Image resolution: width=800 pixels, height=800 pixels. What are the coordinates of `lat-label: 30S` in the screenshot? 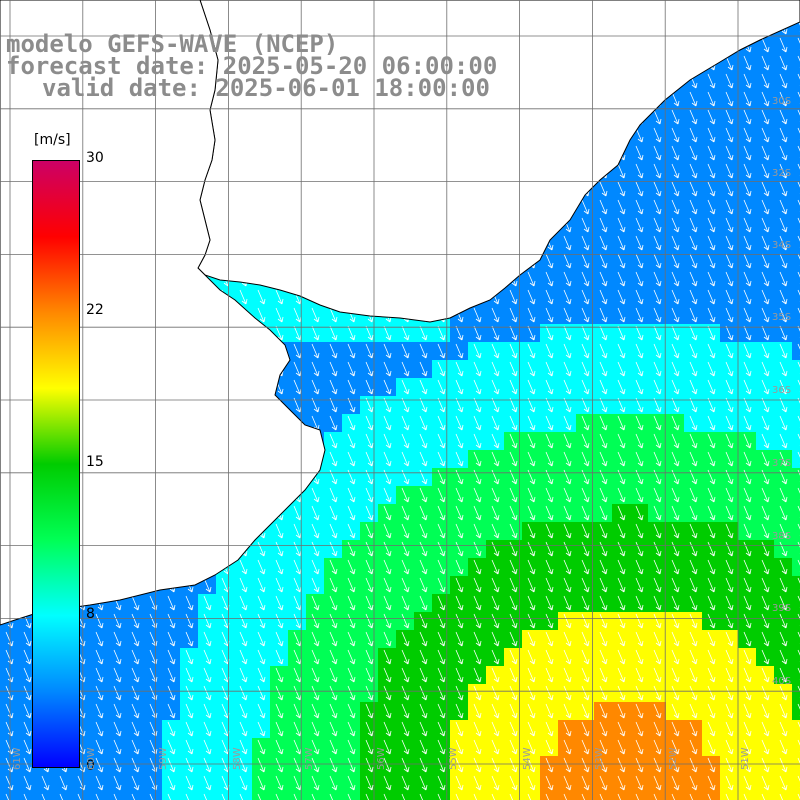 It's located at (782, 101).